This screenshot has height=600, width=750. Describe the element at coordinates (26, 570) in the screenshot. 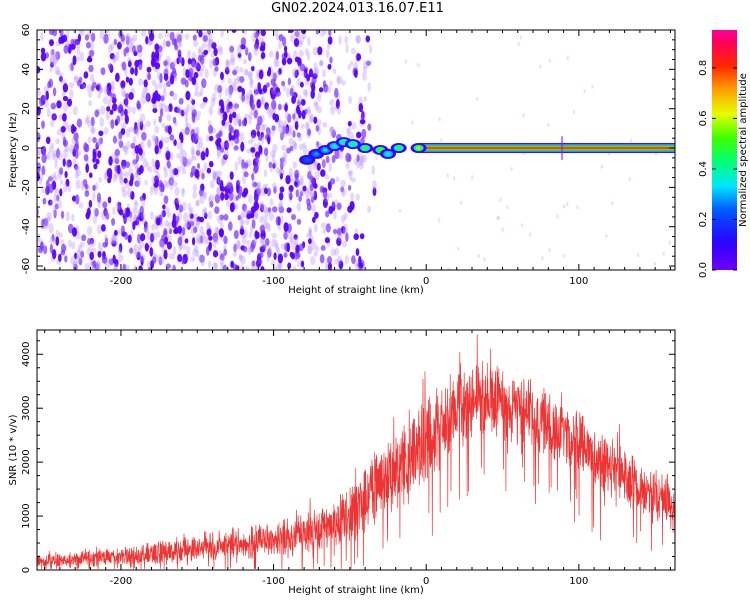

I see `snr-y-tick-label: 0` at that location.